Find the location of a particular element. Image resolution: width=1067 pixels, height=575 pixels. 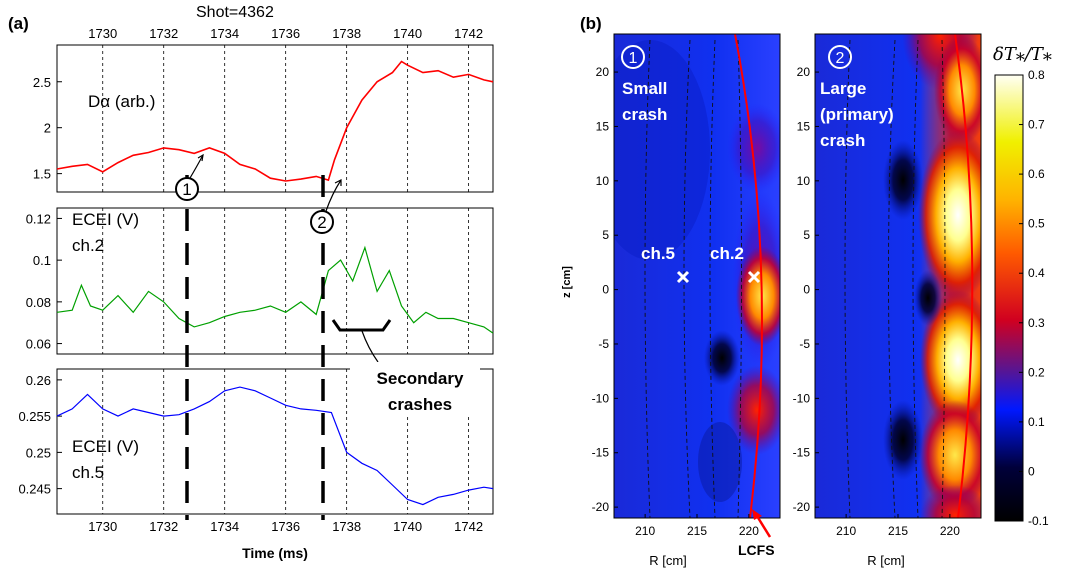

panel-b-ylabel: z [cm] is located at coordinates (567, 282).